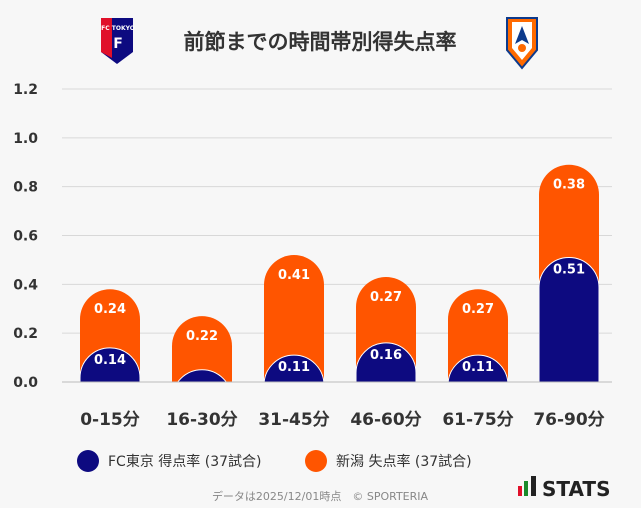 This screenshot has width=641, height=508. Describe the element at coordinates (385, 420) in the screenshot. I see `x-tick-label: 46-60分` at that location.